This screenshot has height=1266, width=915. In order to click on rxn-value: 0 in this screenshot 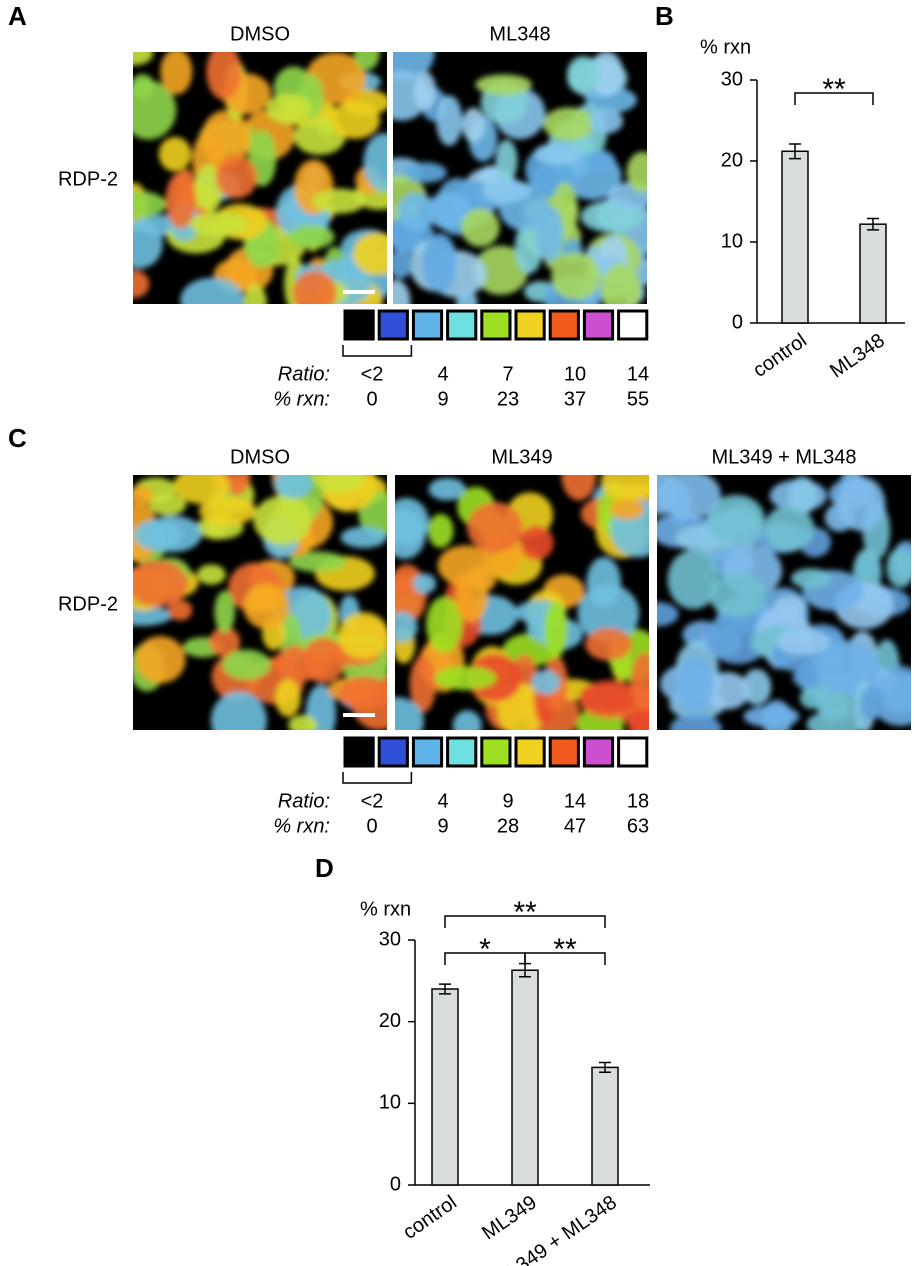, I will do `click(371, 826)`.